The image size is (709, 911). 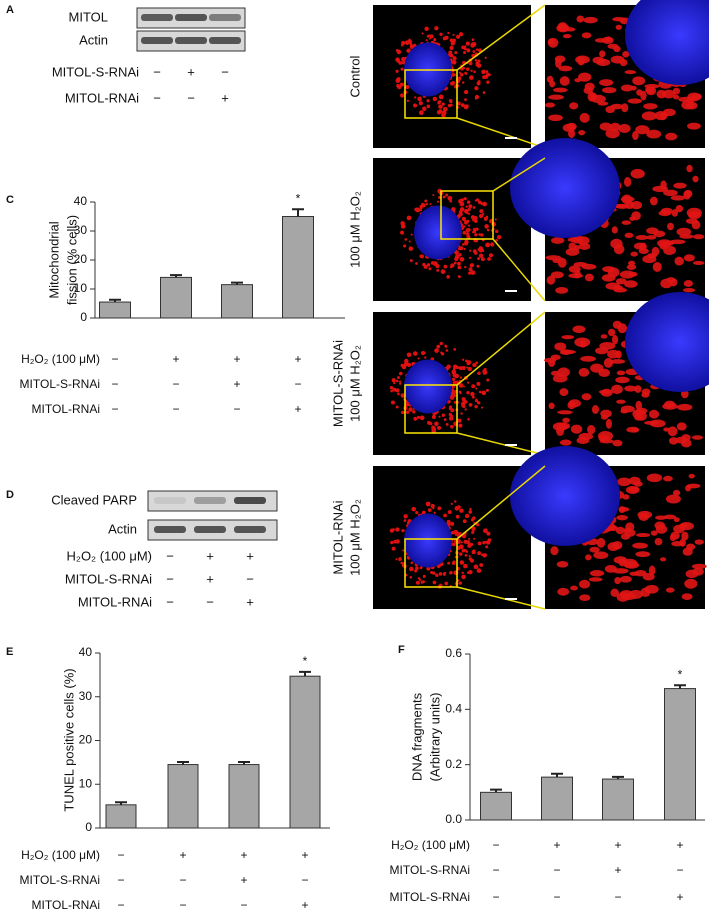 What do you see at coordinates (86, 783) in the screenshot?
I see `y-tick-label: 10` at bounding box center [86, 783].